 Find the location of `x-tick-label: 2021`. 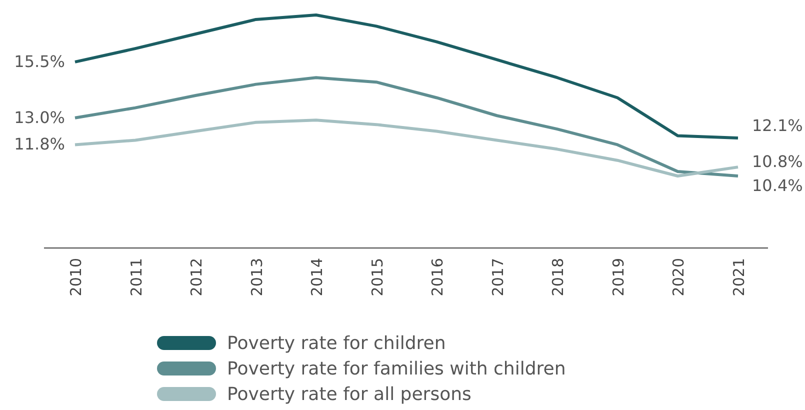

x-tick-label: 2021 is located at coordinates (739, 277).